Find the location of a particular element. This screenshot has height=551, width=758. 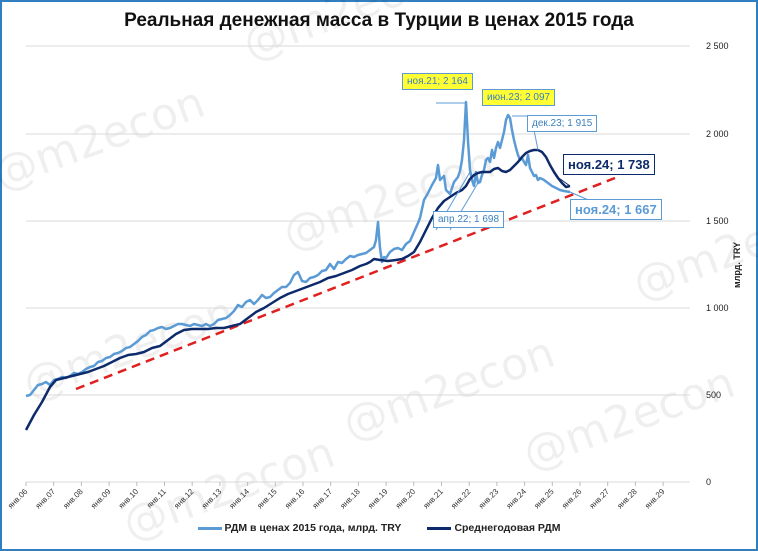

svg-text: 1 000 is located at coordinates (717, 308).